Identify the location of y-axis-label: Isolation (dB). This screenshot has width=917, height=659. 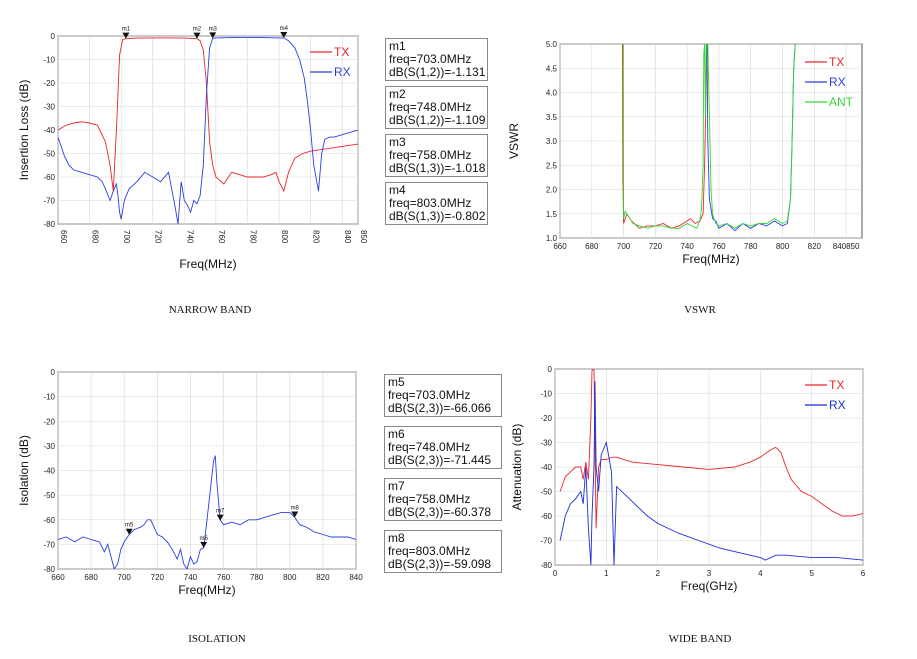
(24, 470).